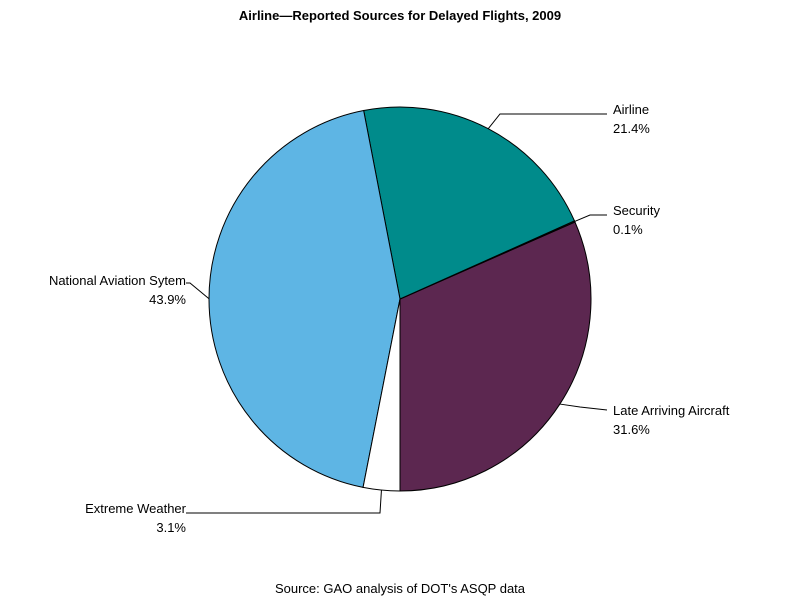 This screenshot has height=600, width=800. I want to click on slice-value-label: 31.6%, so click(631, 429).